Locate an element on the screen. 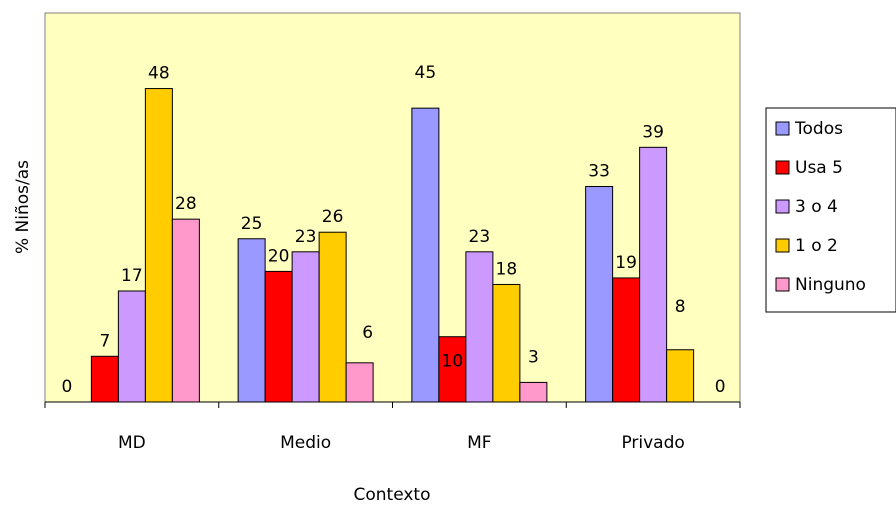 This screenshot has width=896, height=514. data-label: 45 is located at coordinates (426, 73).